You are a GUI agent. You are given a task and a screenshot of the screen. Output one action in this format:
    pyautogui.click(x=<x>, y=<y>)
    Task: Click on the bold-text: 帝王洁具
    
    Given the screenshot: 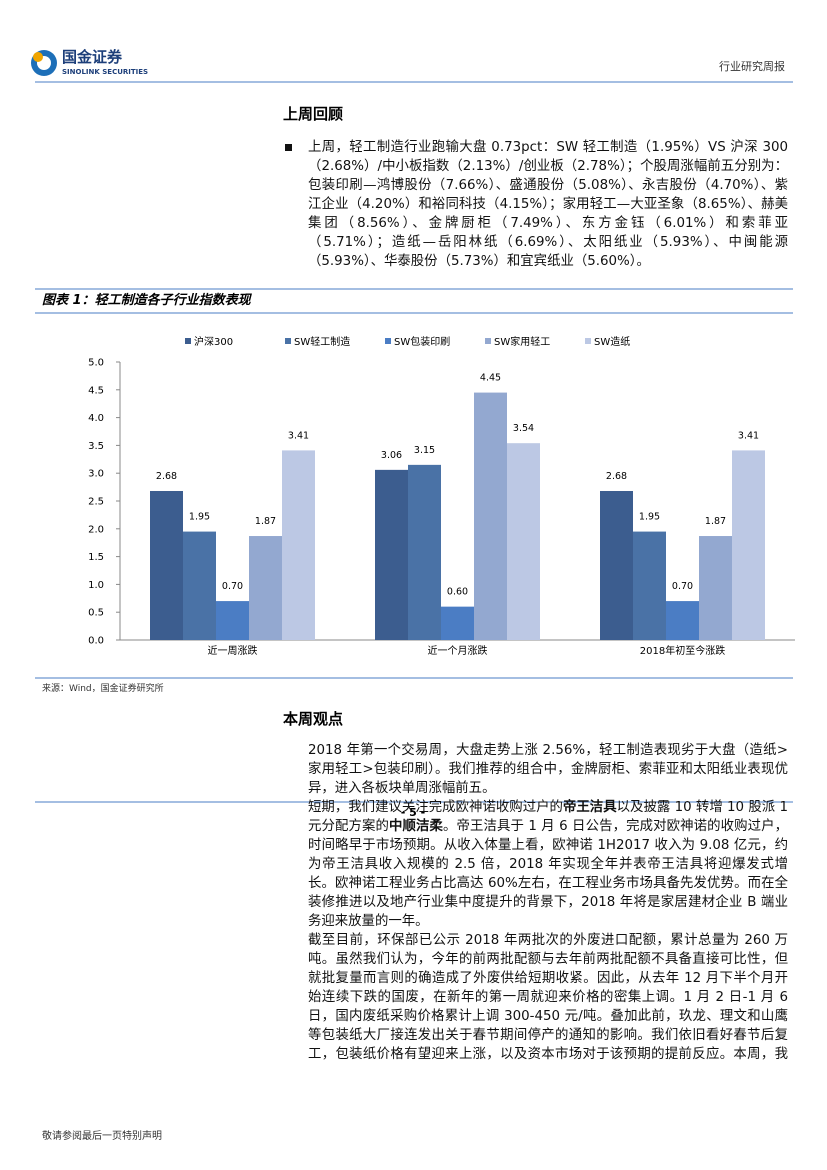 What is the action you would take?
    pyautogui.click(x=589, y=807)
    